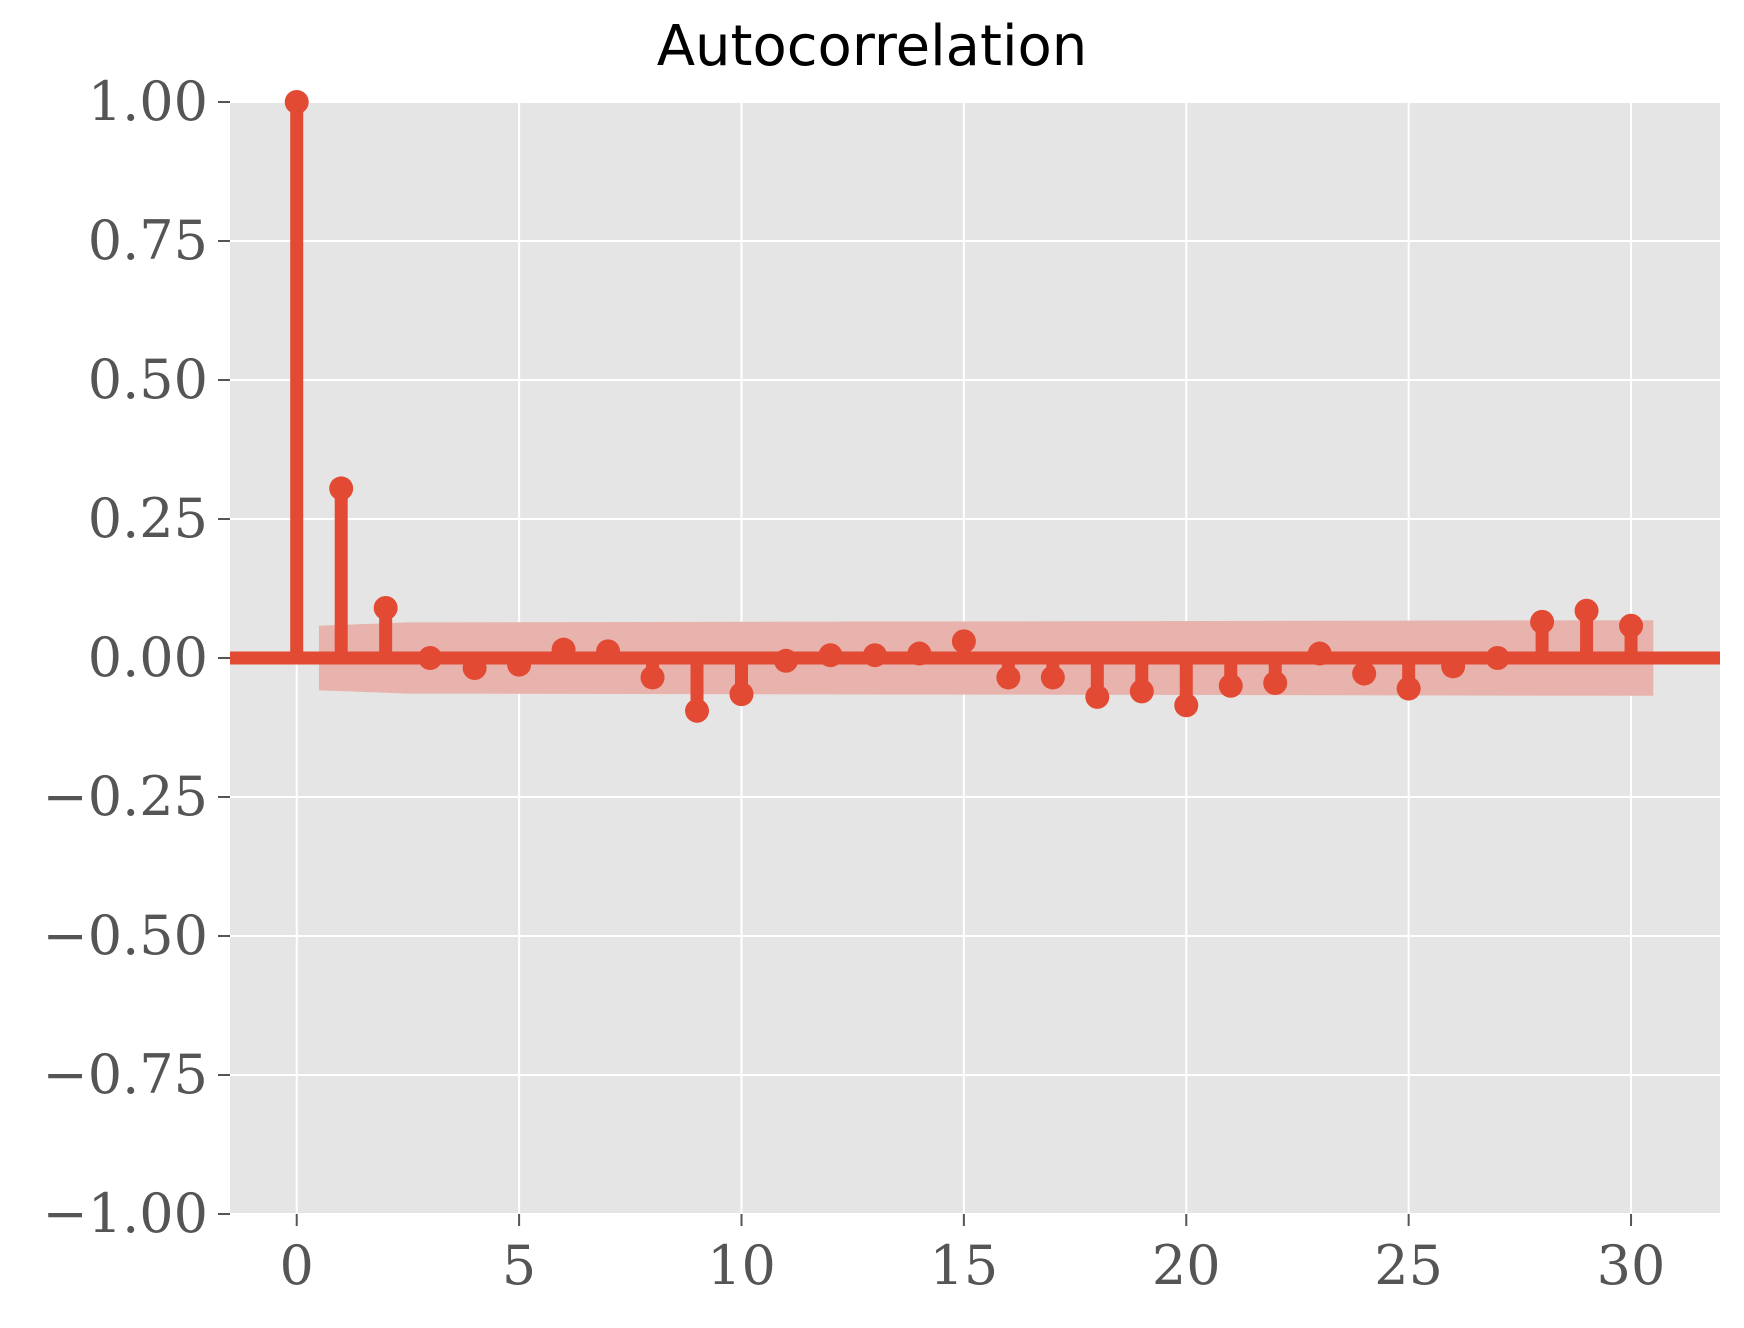 The image size is (1744, 1328). What do you see at coordinates (125, 1213) in the screenshot?
I see `y-tick-label: −1.00` at bounding box center [125, 1213].